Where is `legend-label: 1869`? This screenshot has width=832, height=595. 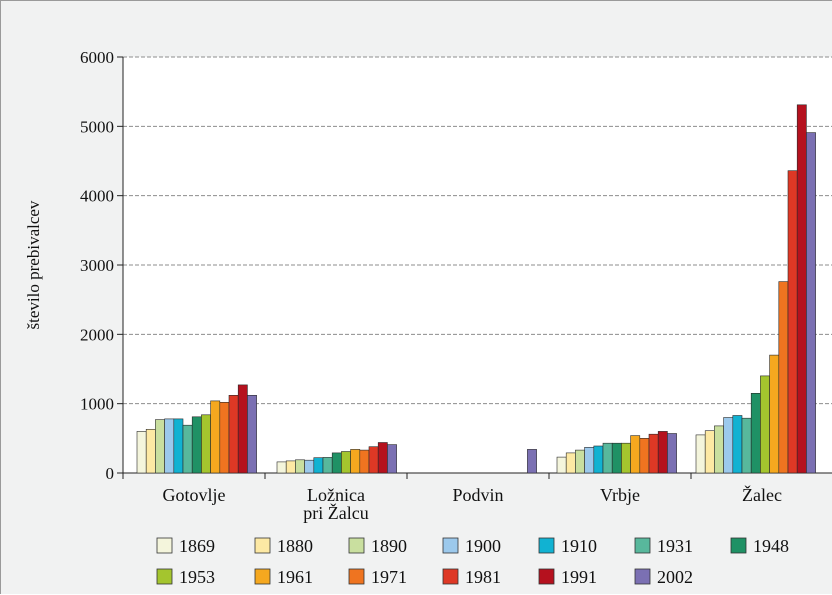 legend-label: 1869 is located at coordinates (197, 546).